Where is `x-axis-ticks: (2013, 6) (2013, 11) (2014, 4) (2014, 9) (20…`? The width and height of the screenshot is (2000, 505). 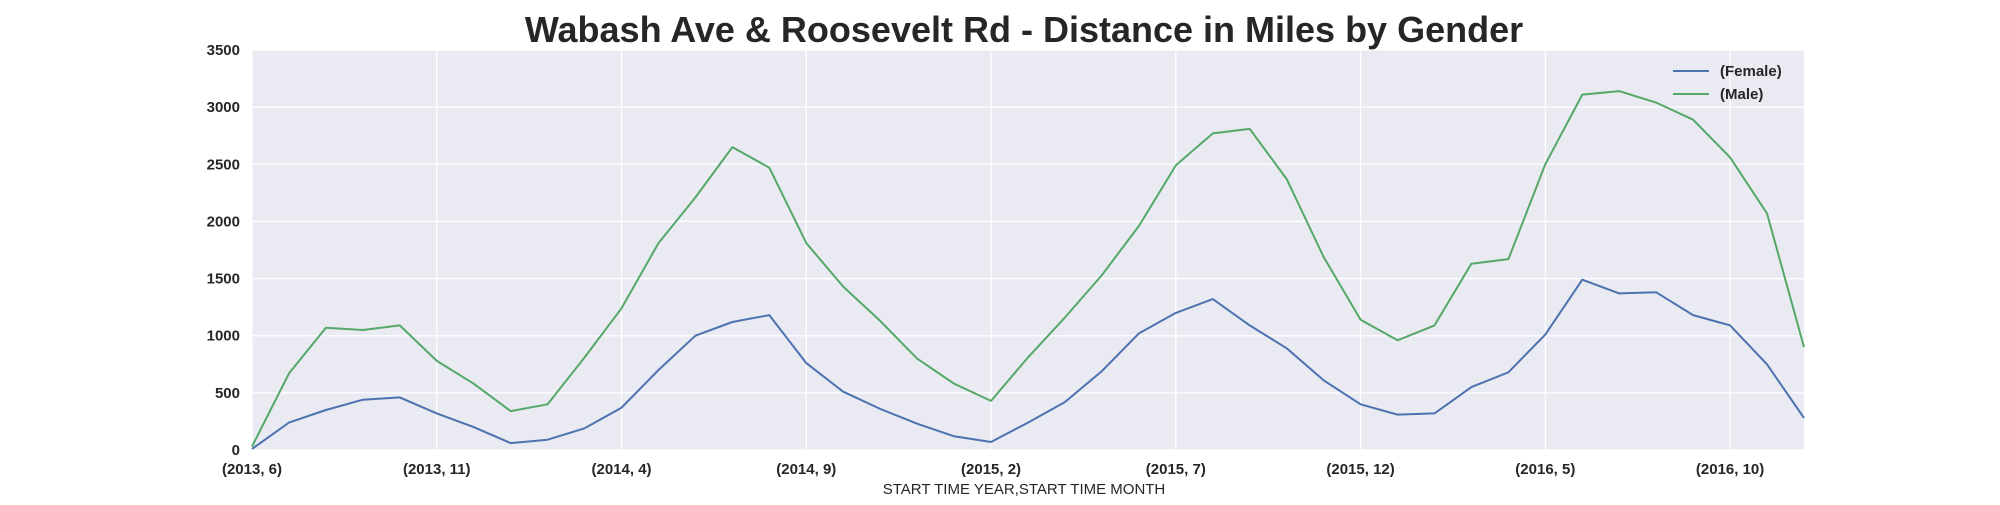
x-axis-ticks: (2013, 6) (2013, 11) (2014, 4) (2014, 9) (20… is located at coordinates (993, 469).